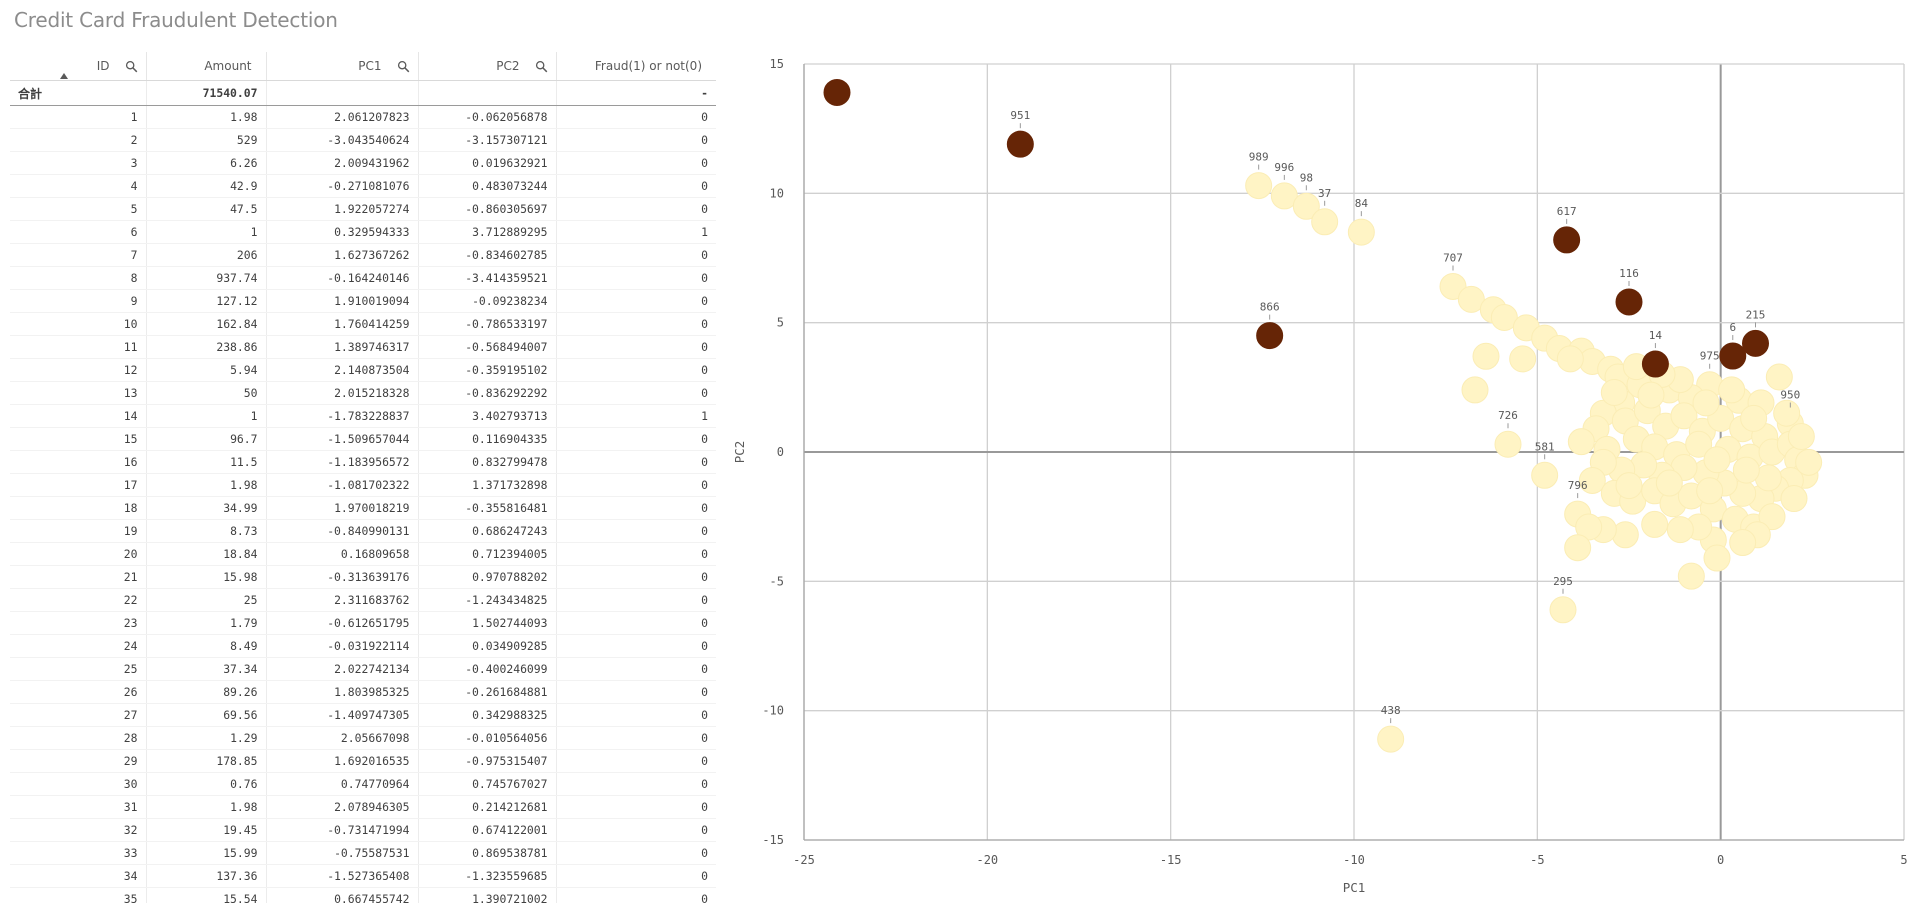 The height and width of the screenshot is (907, 1914). Describe the element at coordinates (363, 117) in the screenshot. I see `table-row: 1 1.98 2.061207823 -0.062056878 0` at that location.